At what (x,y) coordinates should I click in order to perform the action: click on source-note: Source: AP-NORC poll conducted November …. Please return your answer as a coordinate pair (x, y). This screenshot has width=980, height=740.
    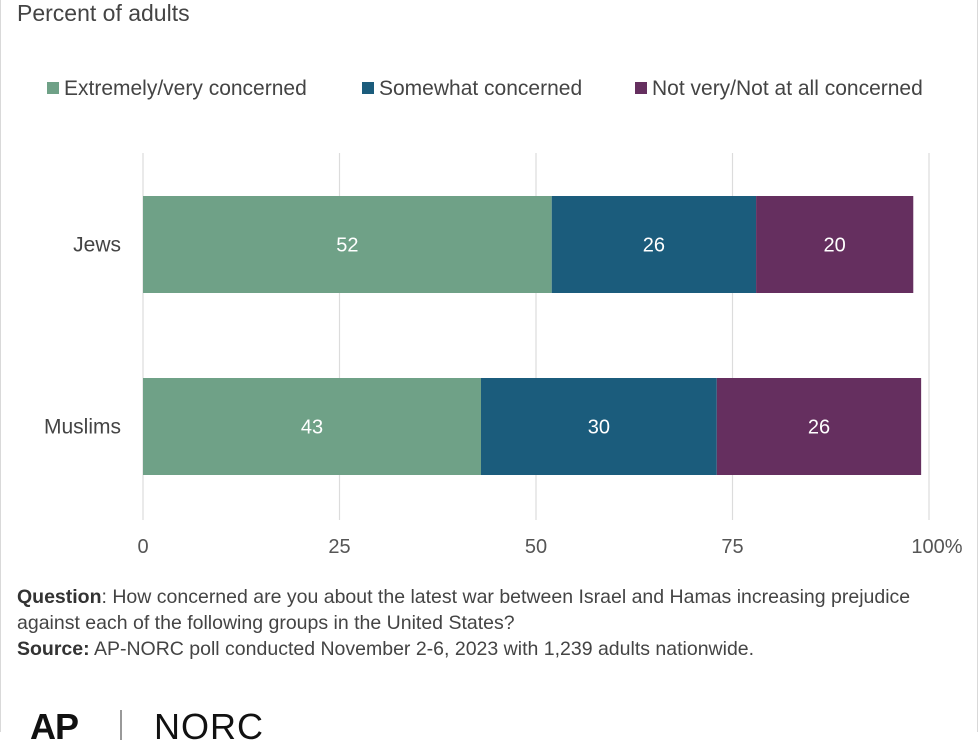
    Looking at the image, I should click on (487, 649).